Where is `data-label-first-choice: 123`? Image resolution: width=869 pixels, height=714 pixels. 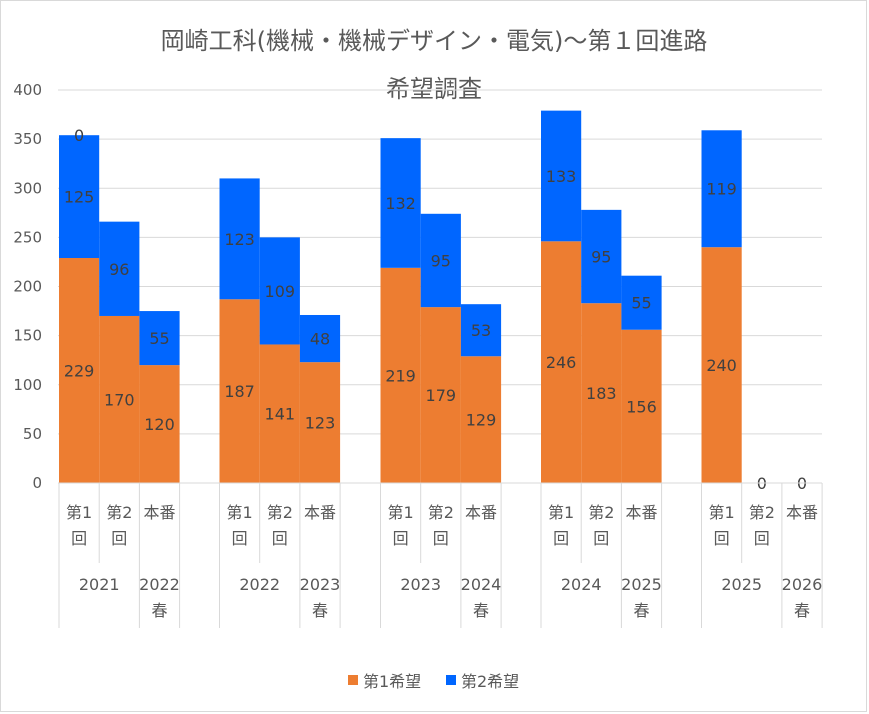 data-label-first-choice: 123 is located at coordinates (320, 423).